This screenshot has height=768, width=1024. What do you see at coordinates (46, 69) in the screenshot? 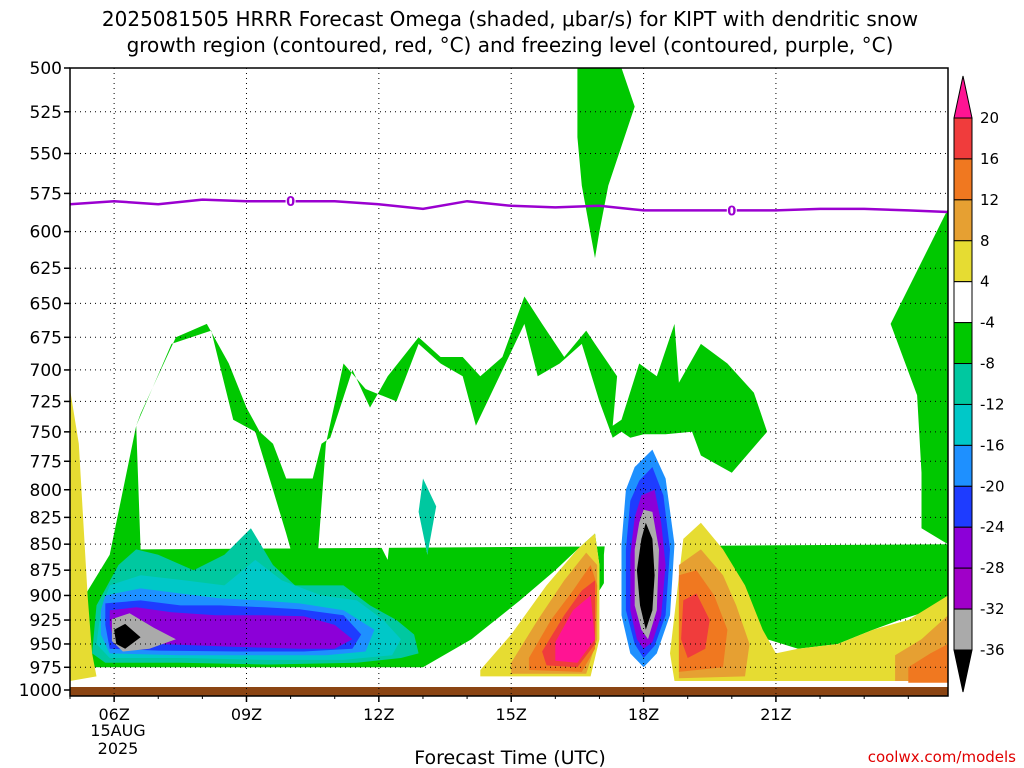
I see `y-tick-label: 500` at bounding box center [46, 69].